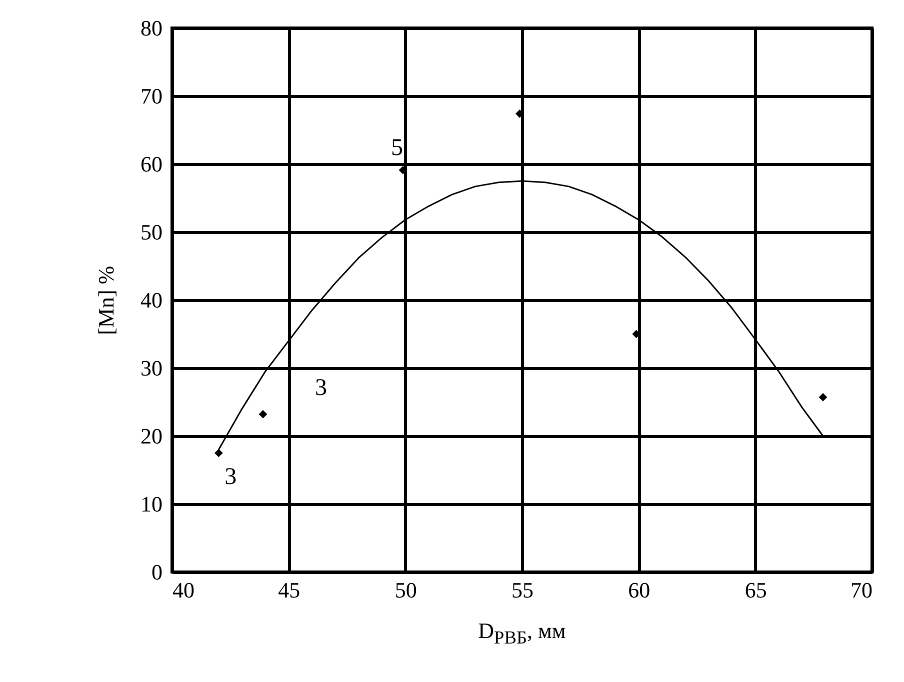  Describe the element at coordinates (151, 96) in the screenshot. I see `y-tick-label: 70` at that location.